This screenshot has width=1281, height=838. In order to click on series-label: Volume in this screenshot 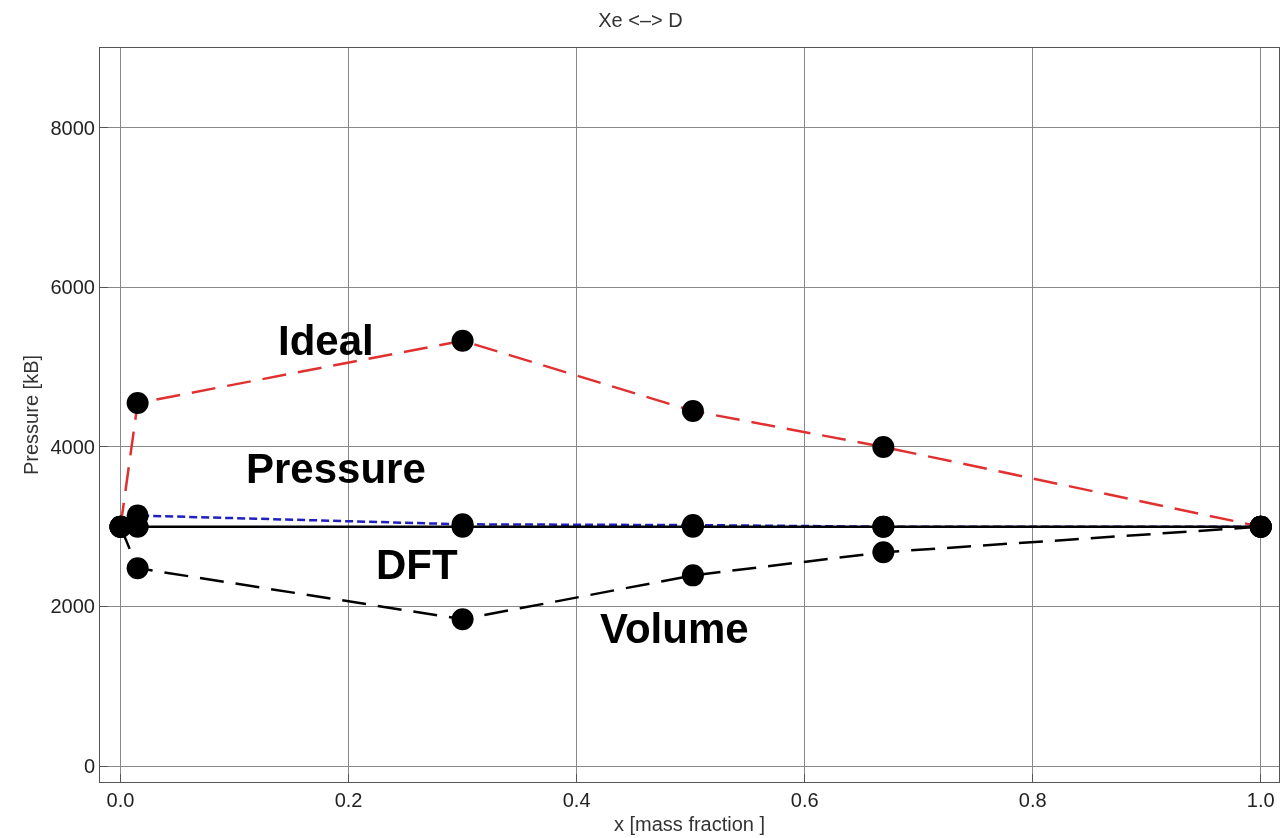, I will do `click(674, 628)`.